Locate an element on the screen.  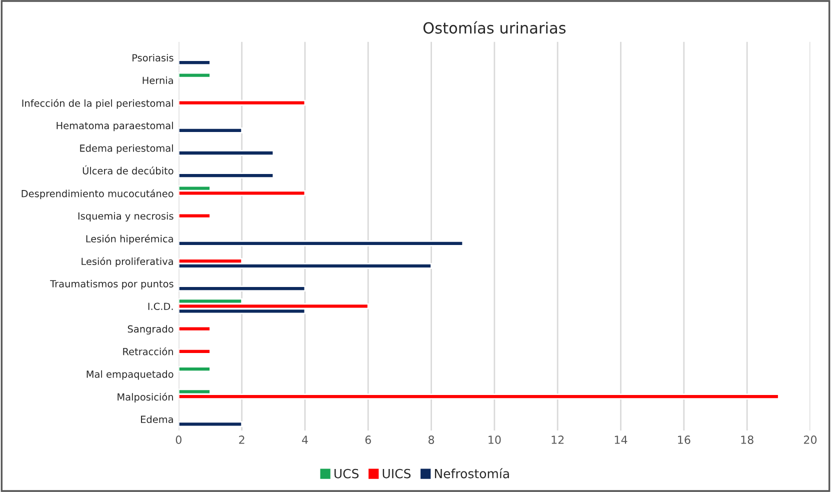
legend-label: UCS is located at coordinates (346, 473).